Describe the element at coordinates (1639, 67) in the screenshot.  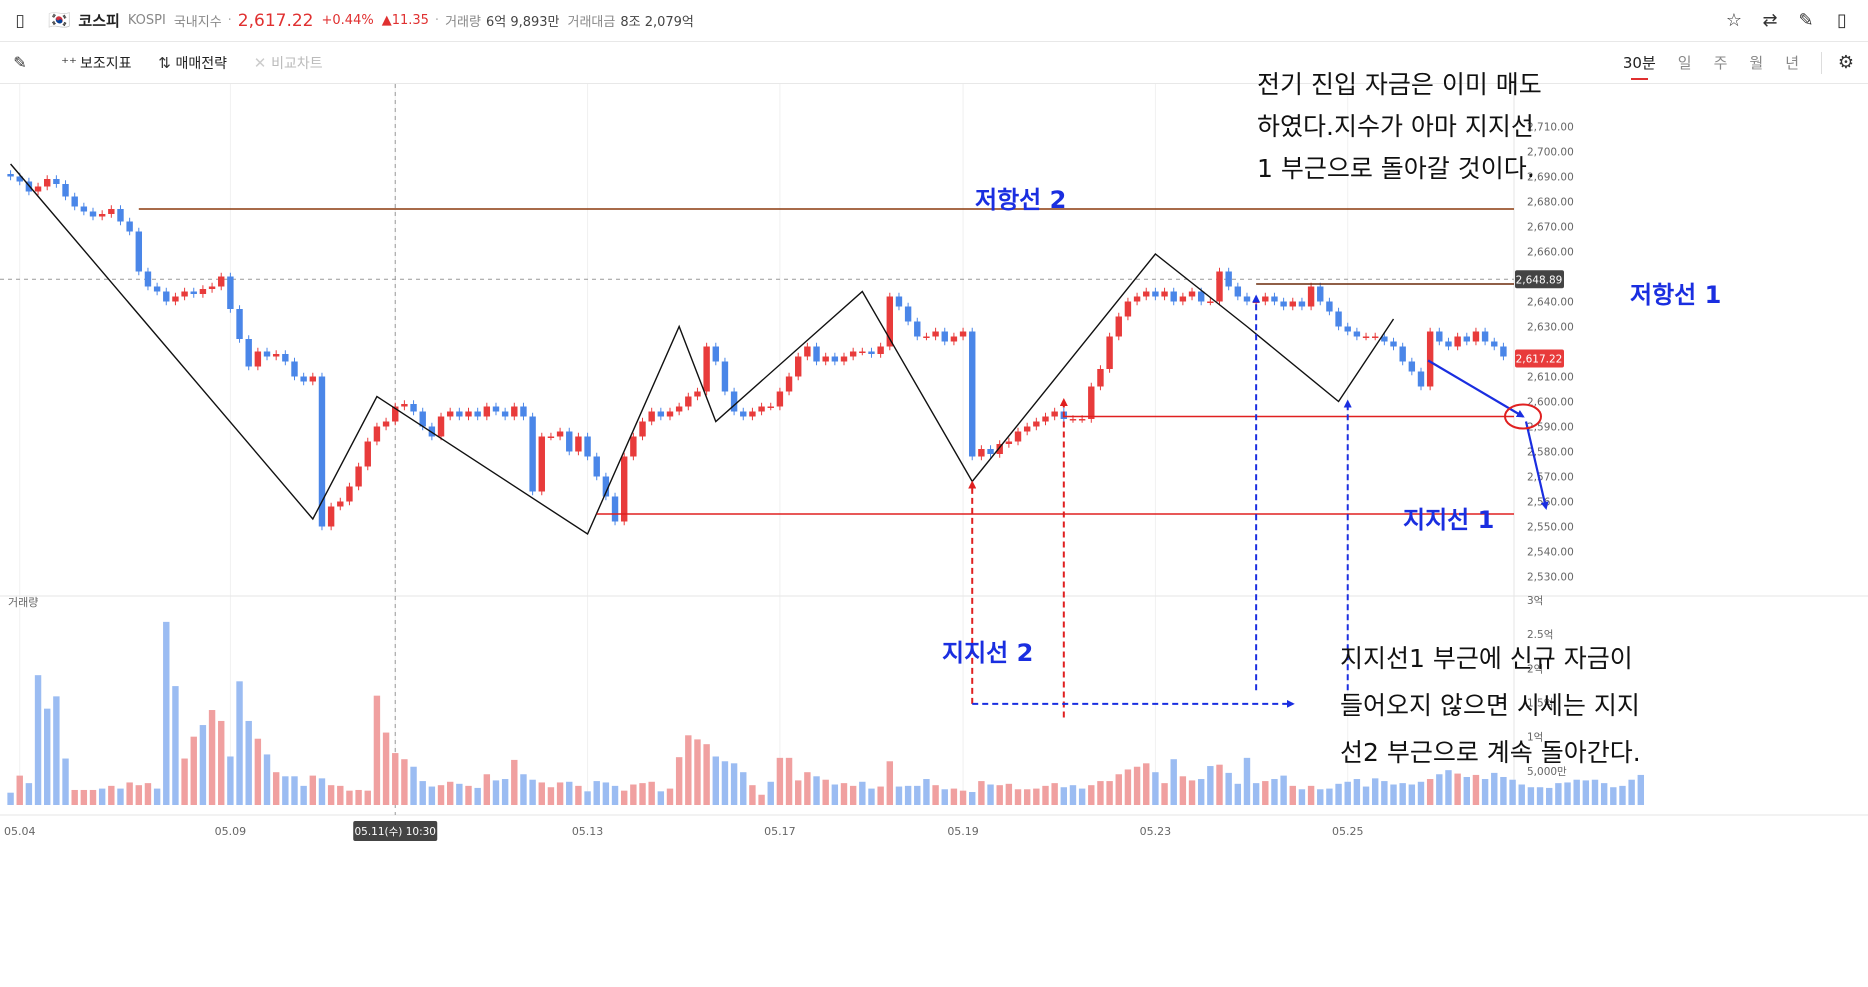
I see `period-30min: 30분` at that location.